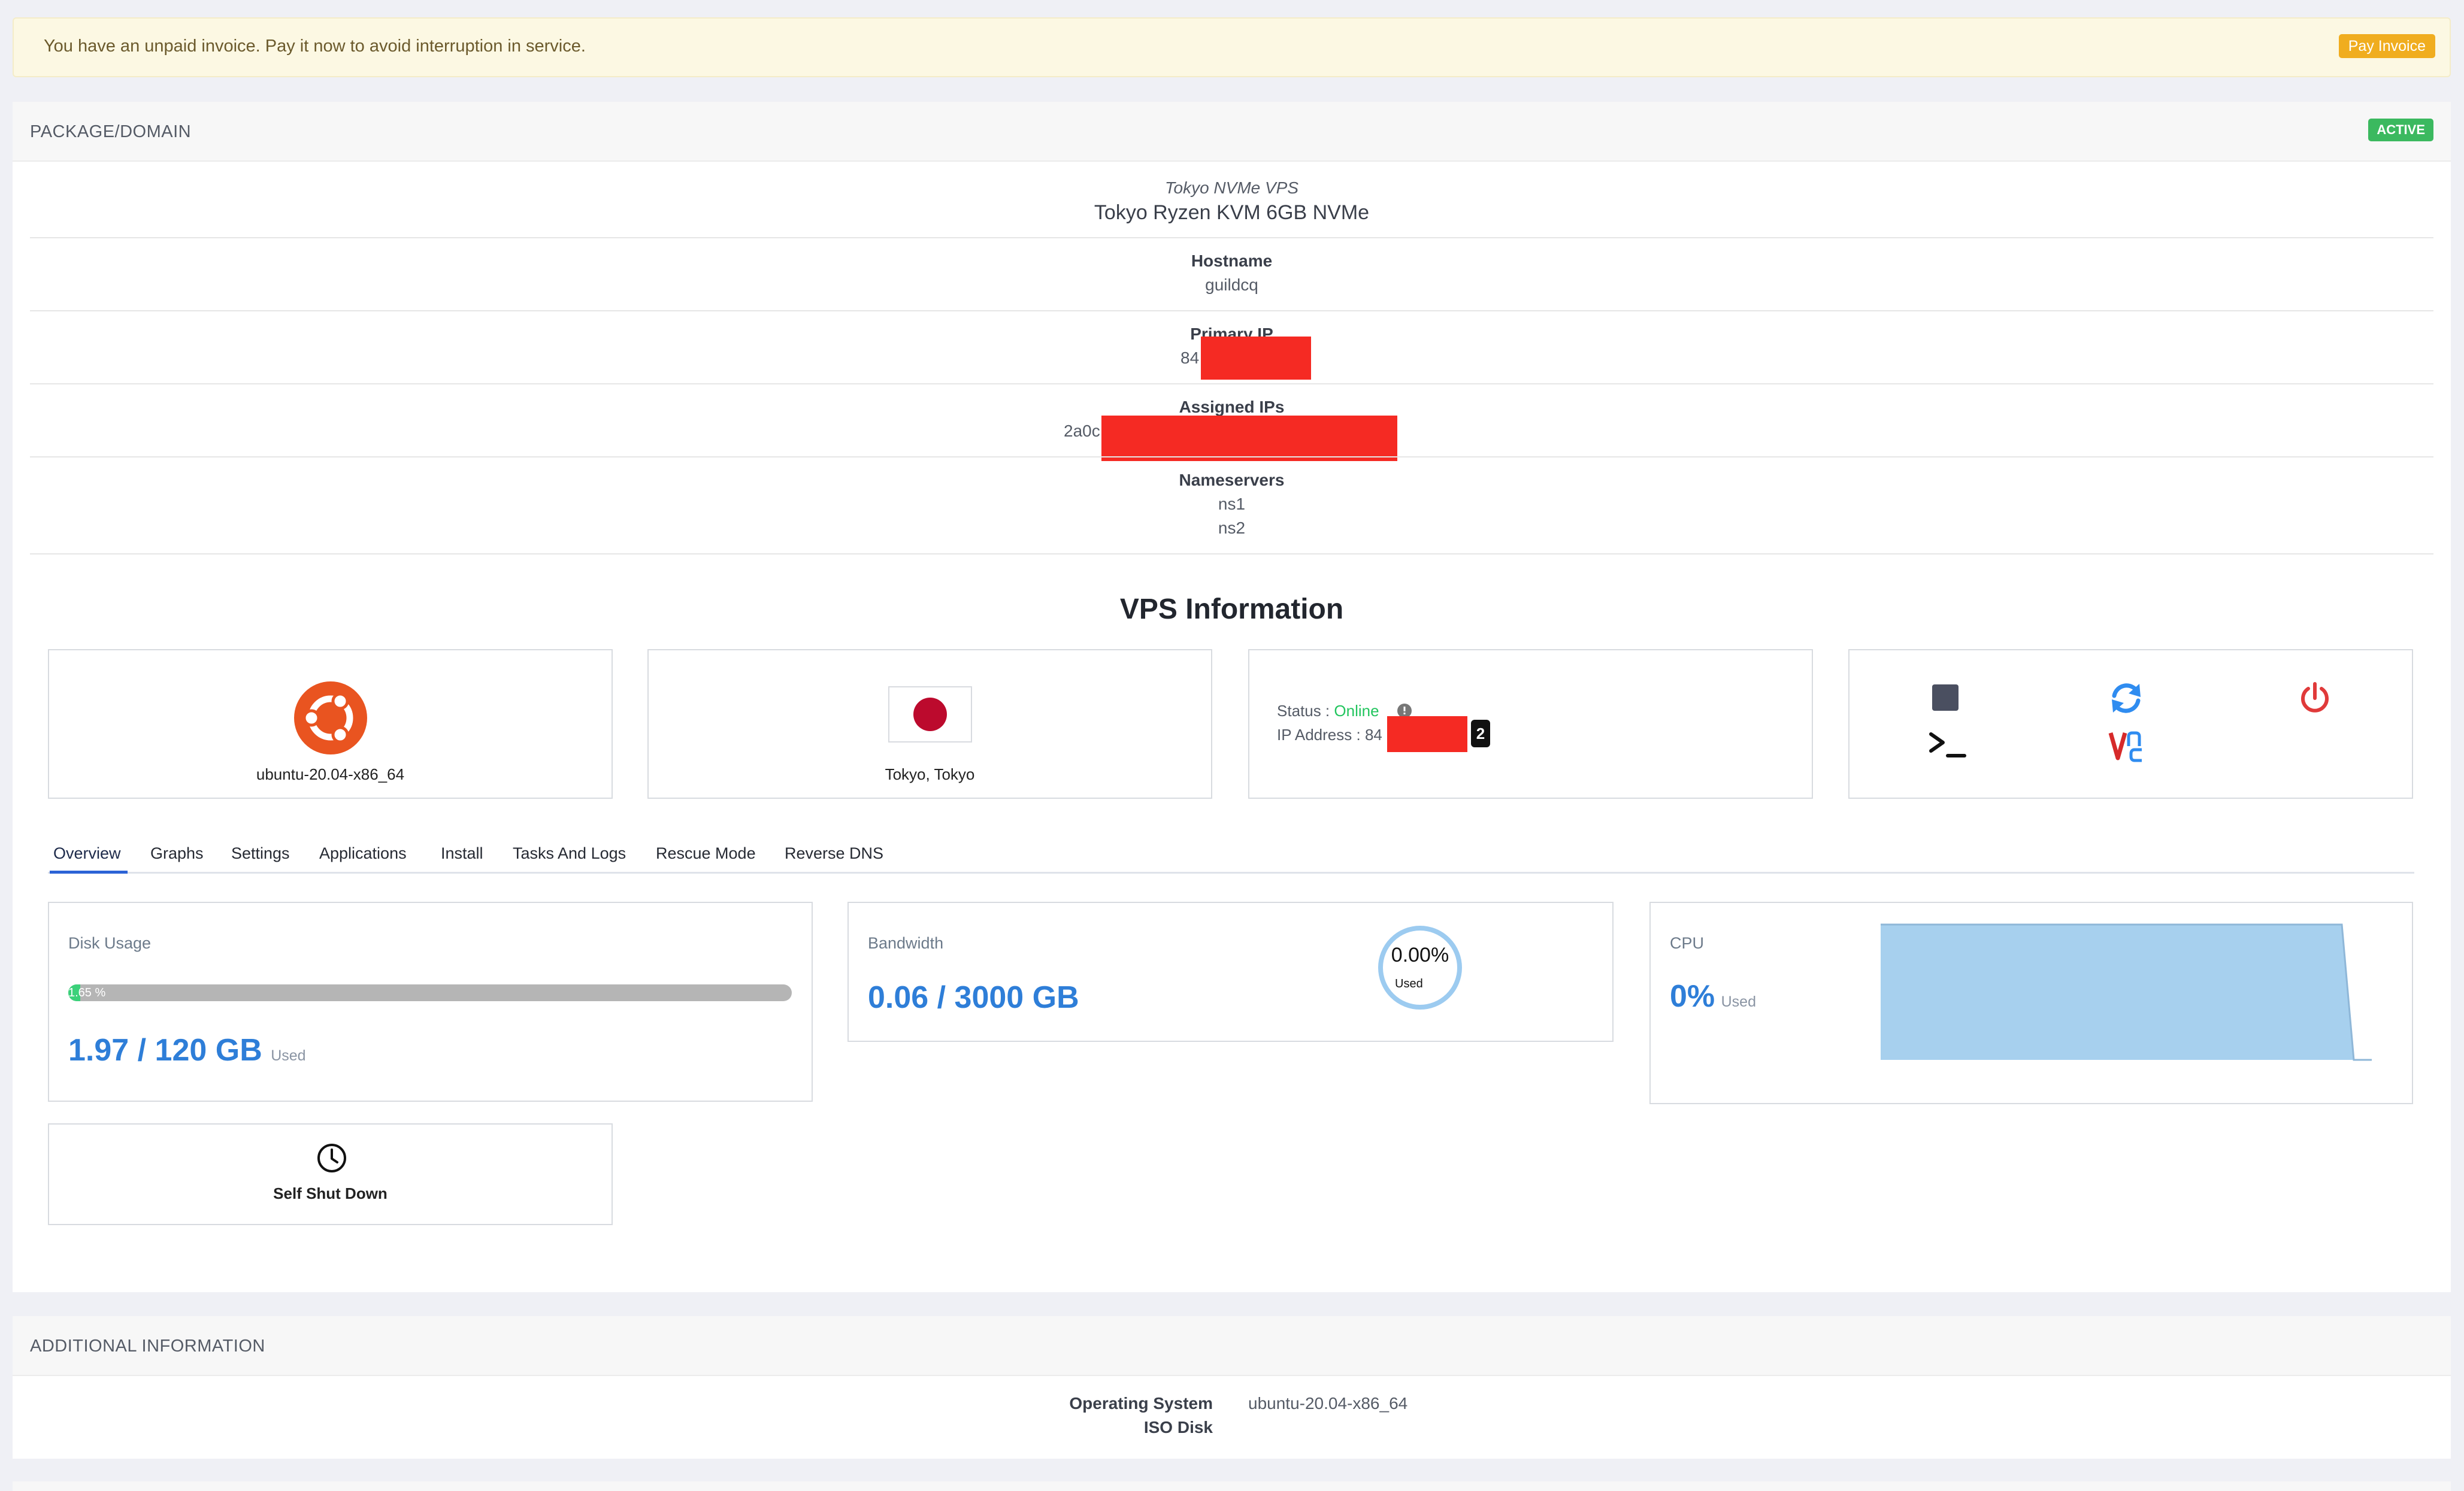 The height and width of the screenshot is (1491, 2464). I want to click on status-line: Status : Online, so click(1328, 711).